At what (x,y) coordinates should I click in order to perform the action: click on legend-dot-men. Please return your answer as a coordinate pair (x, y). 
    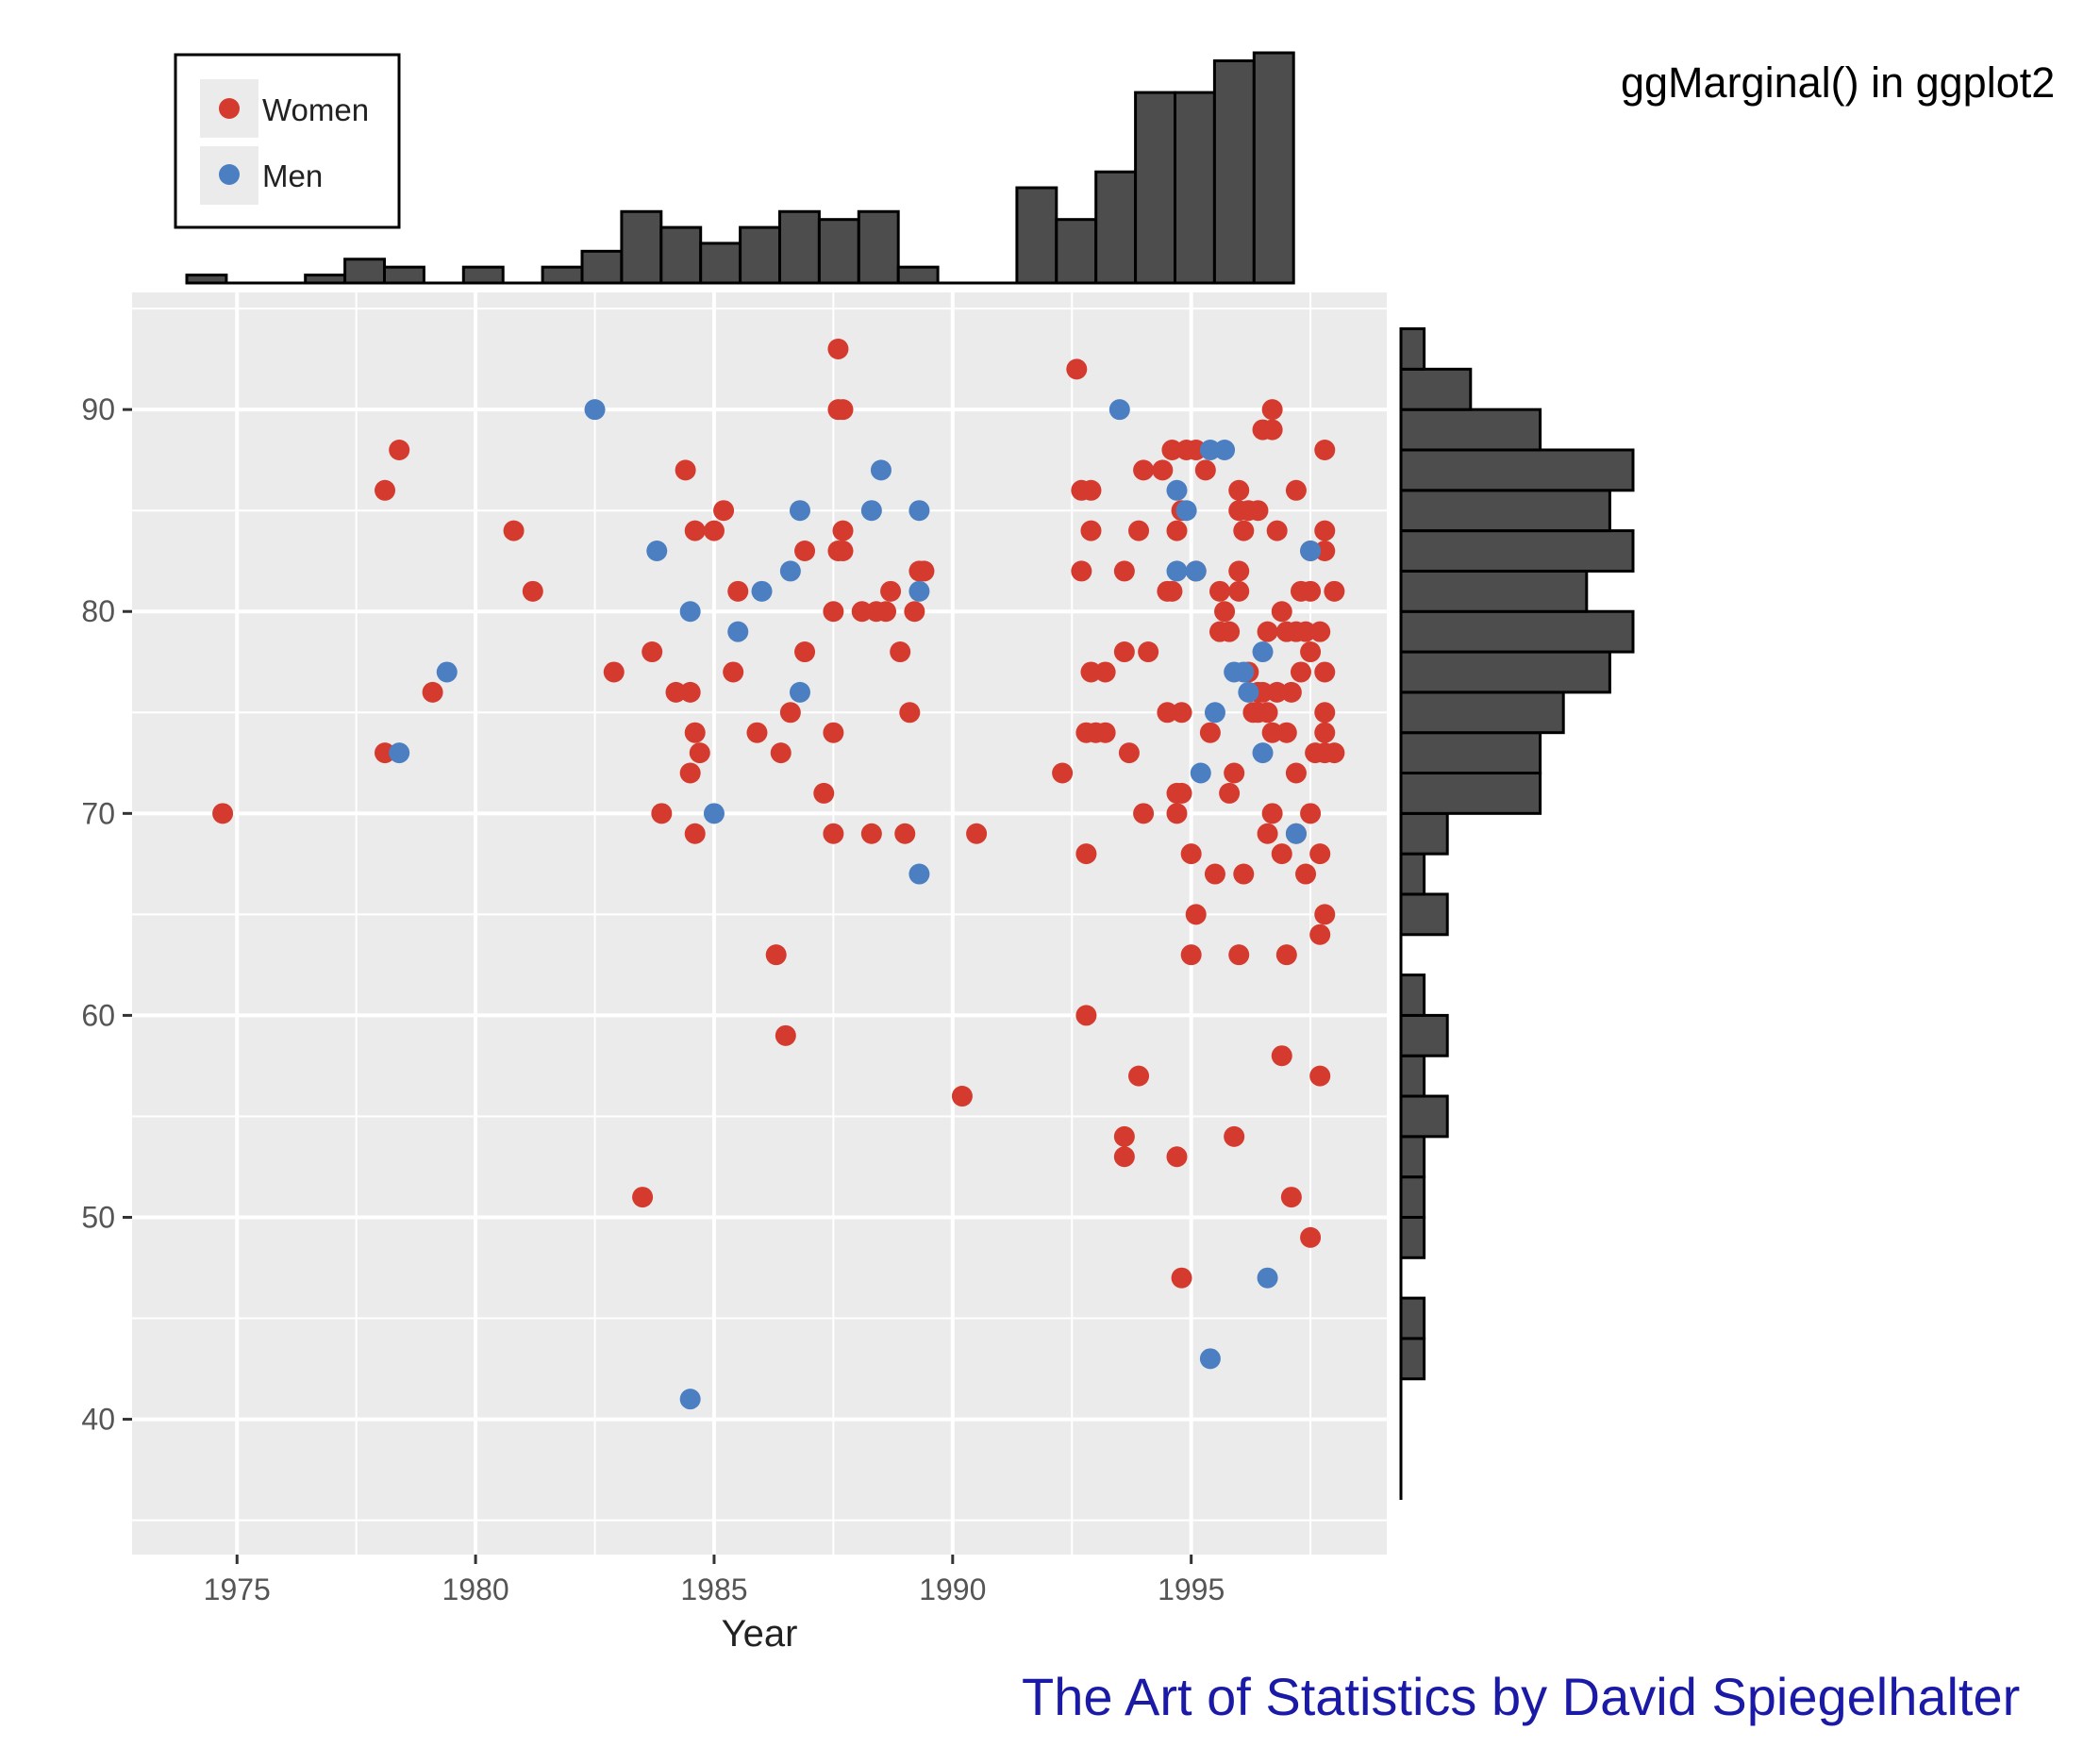
    Looking at the image, I should click on (229, 174).